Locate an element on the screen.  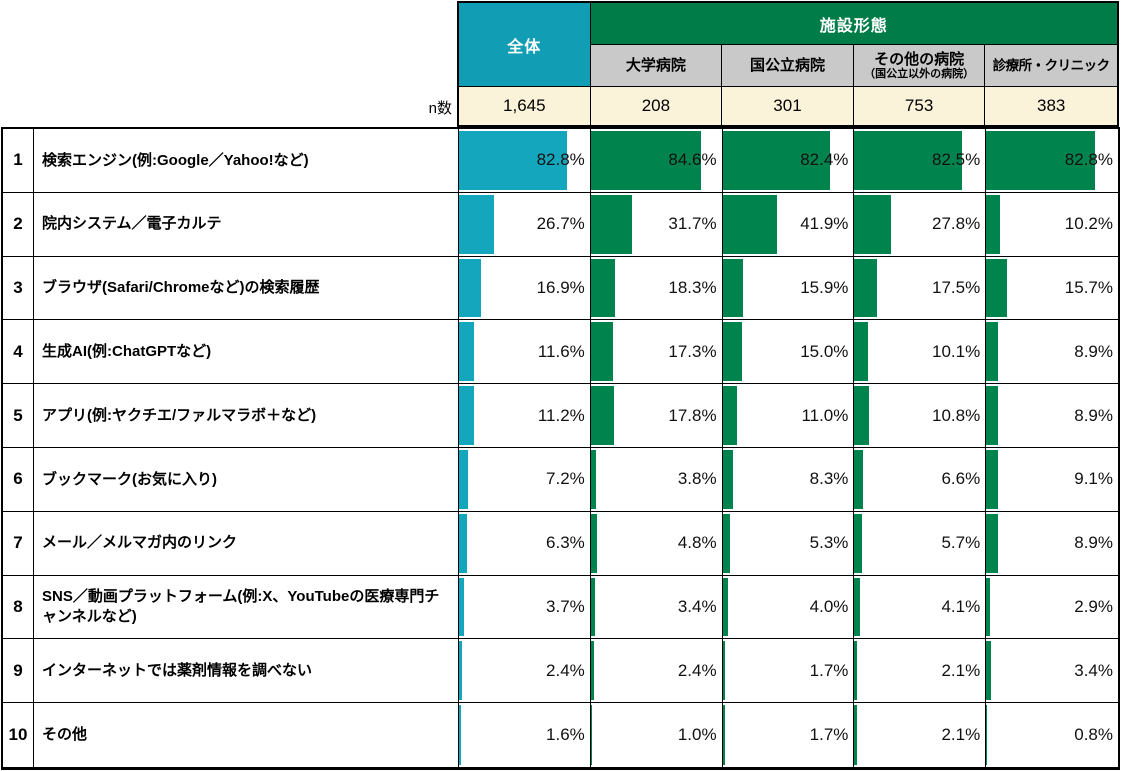
data-cell: 4.0% is located at coordinates (788, 607).